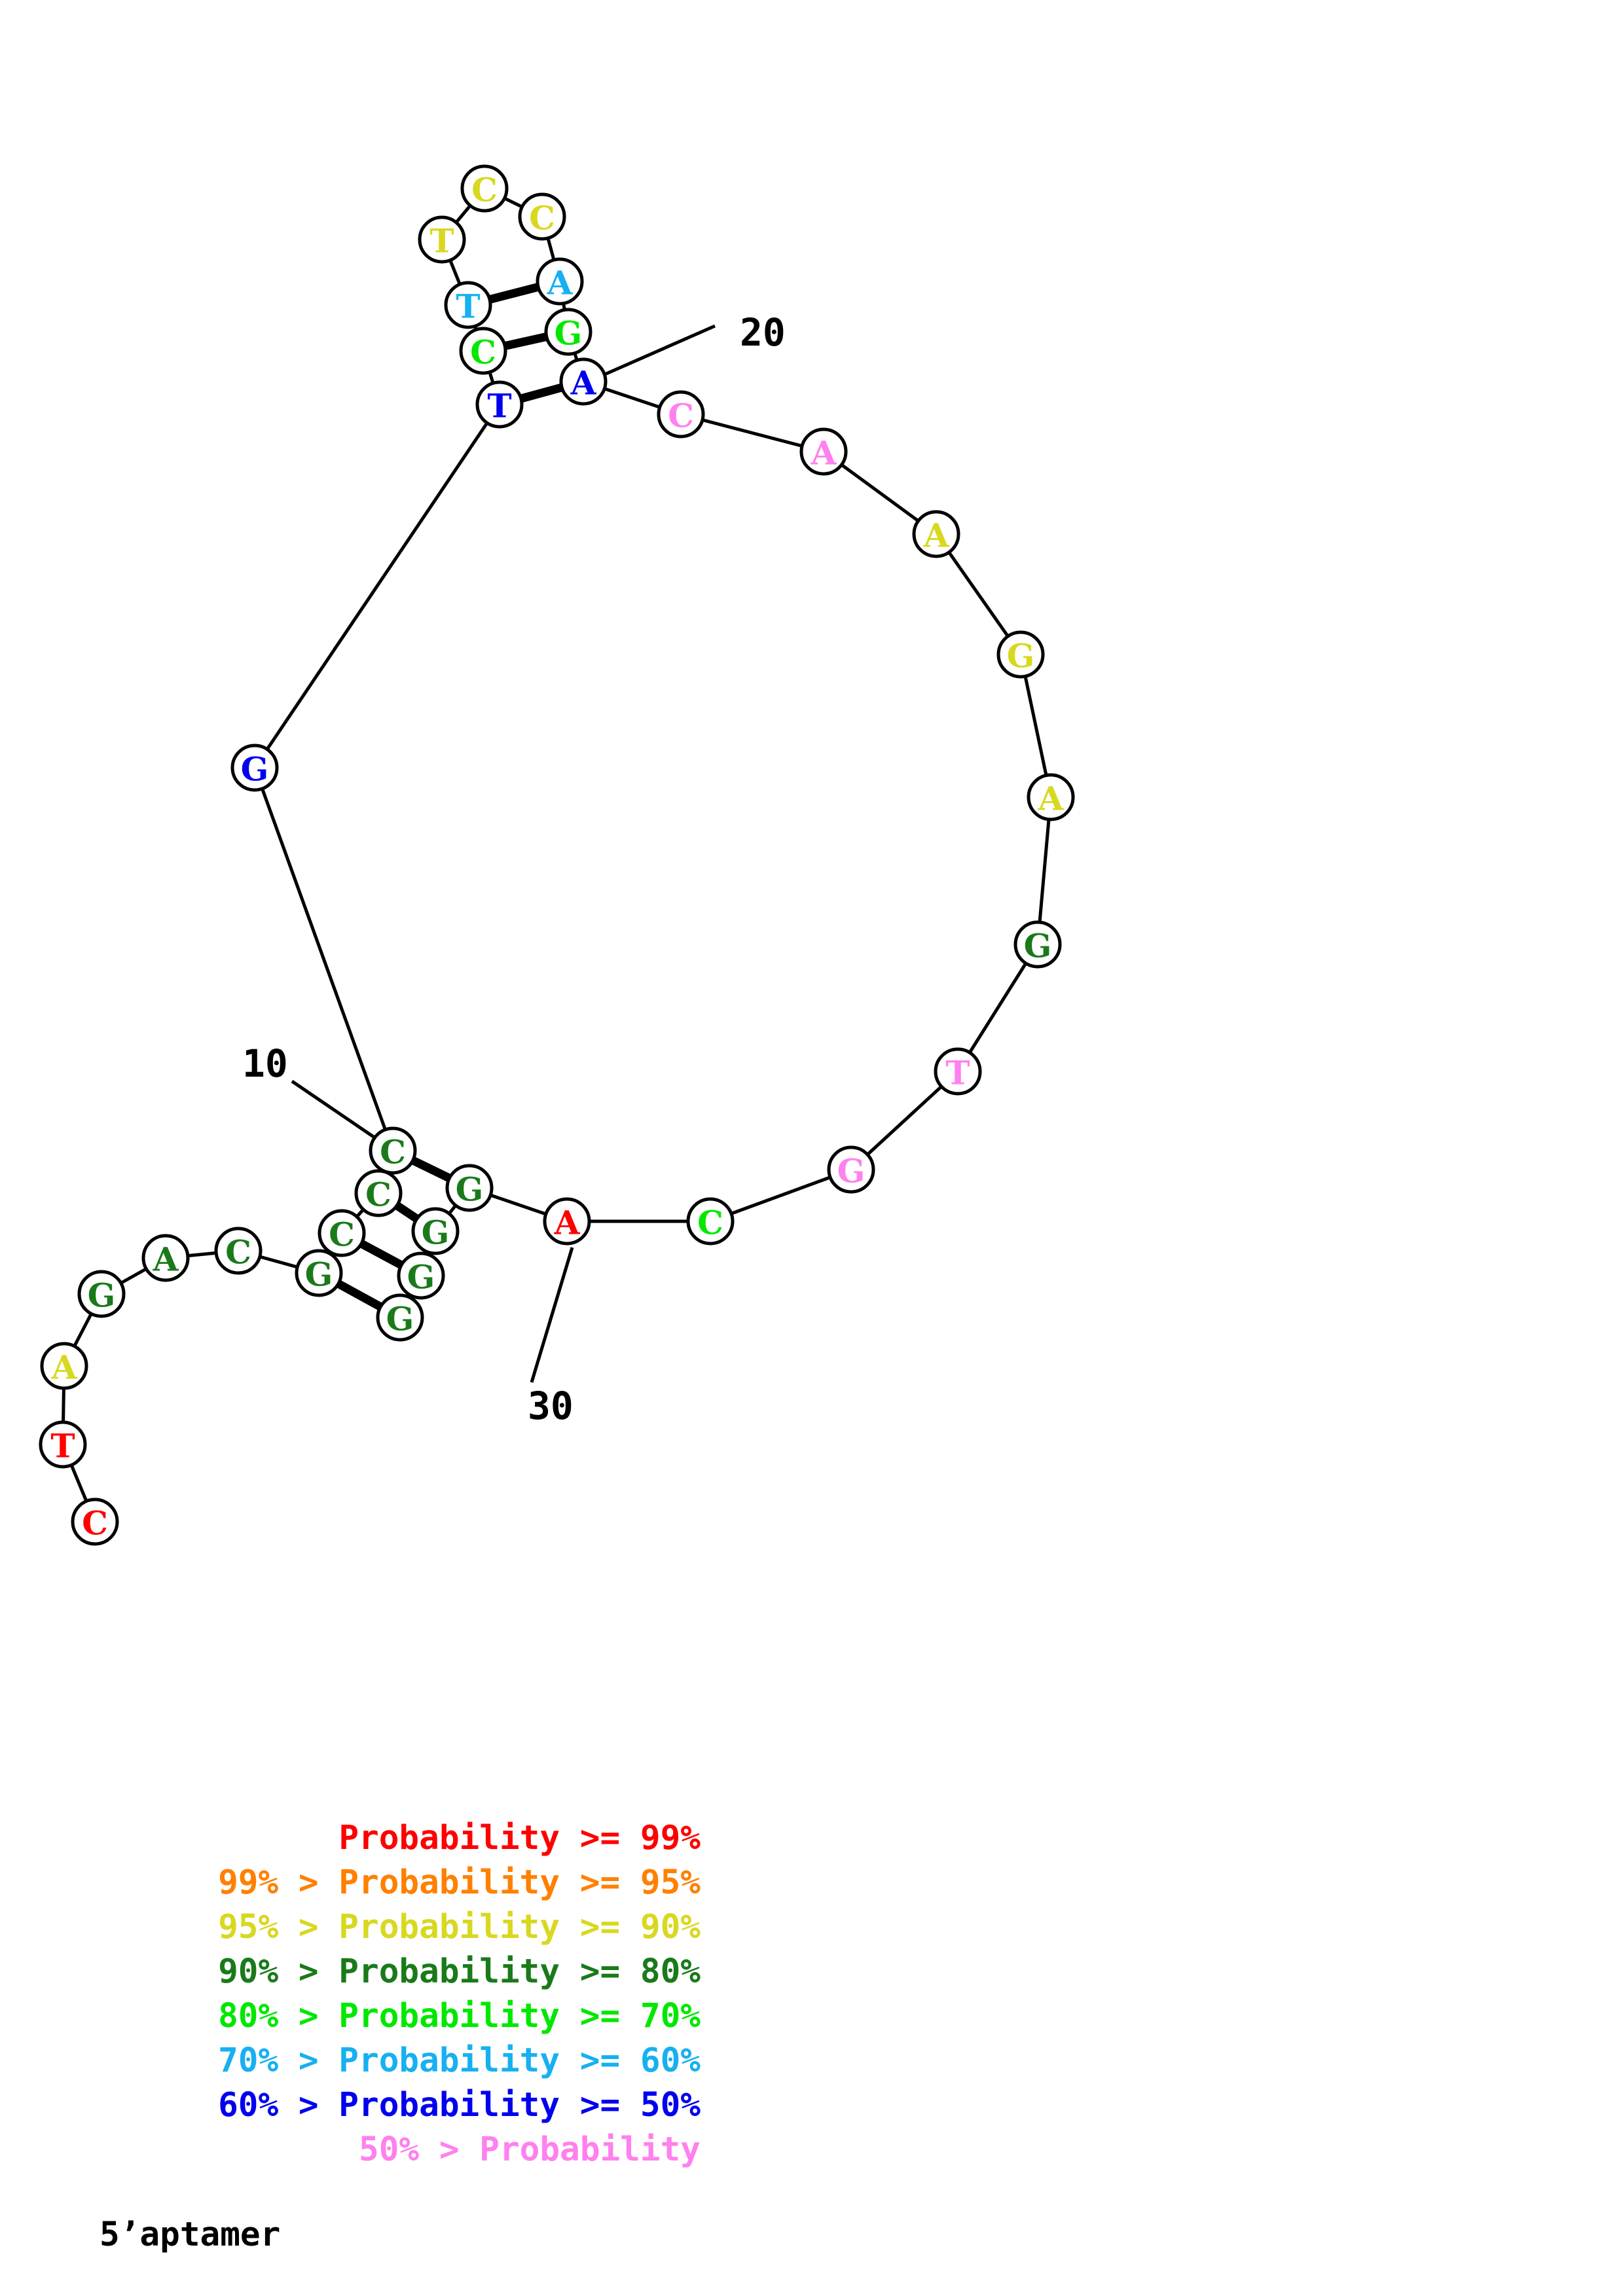  I want to click on nucleotide-24-G: G, so click(568, 332).